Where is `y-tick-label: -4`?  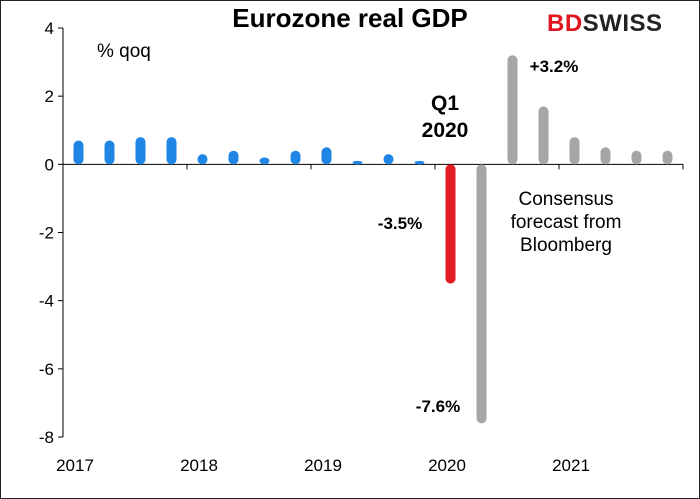 y-tick-label: -4 is located at coordinates (46, 301).